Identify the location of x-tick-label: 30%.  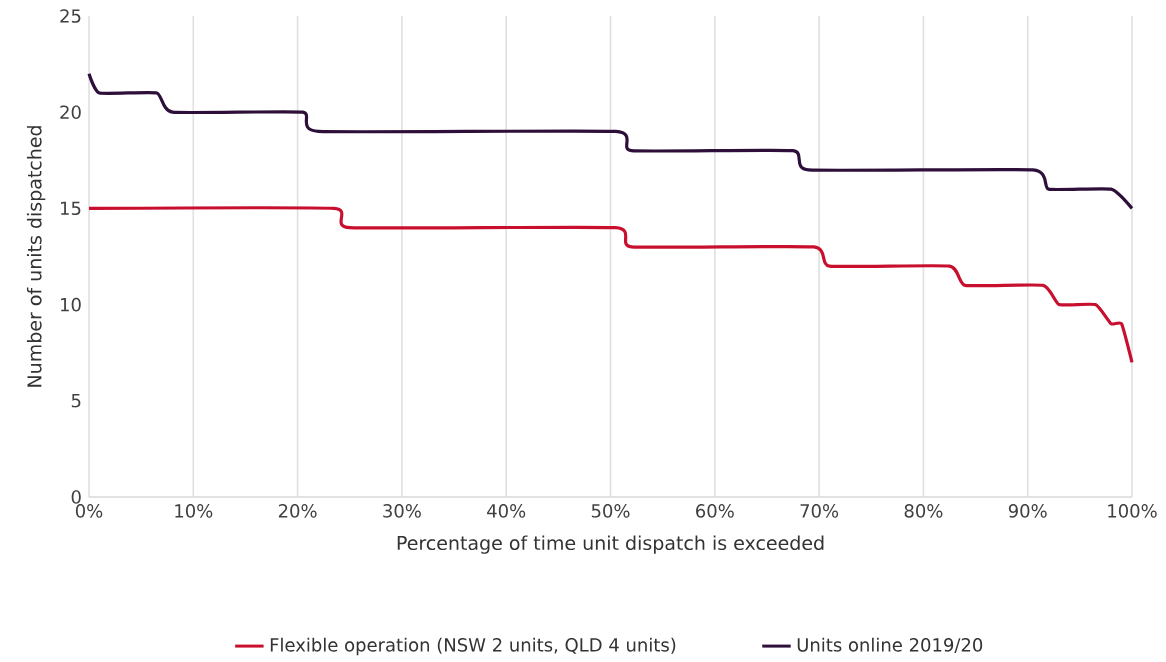
(402, 511).